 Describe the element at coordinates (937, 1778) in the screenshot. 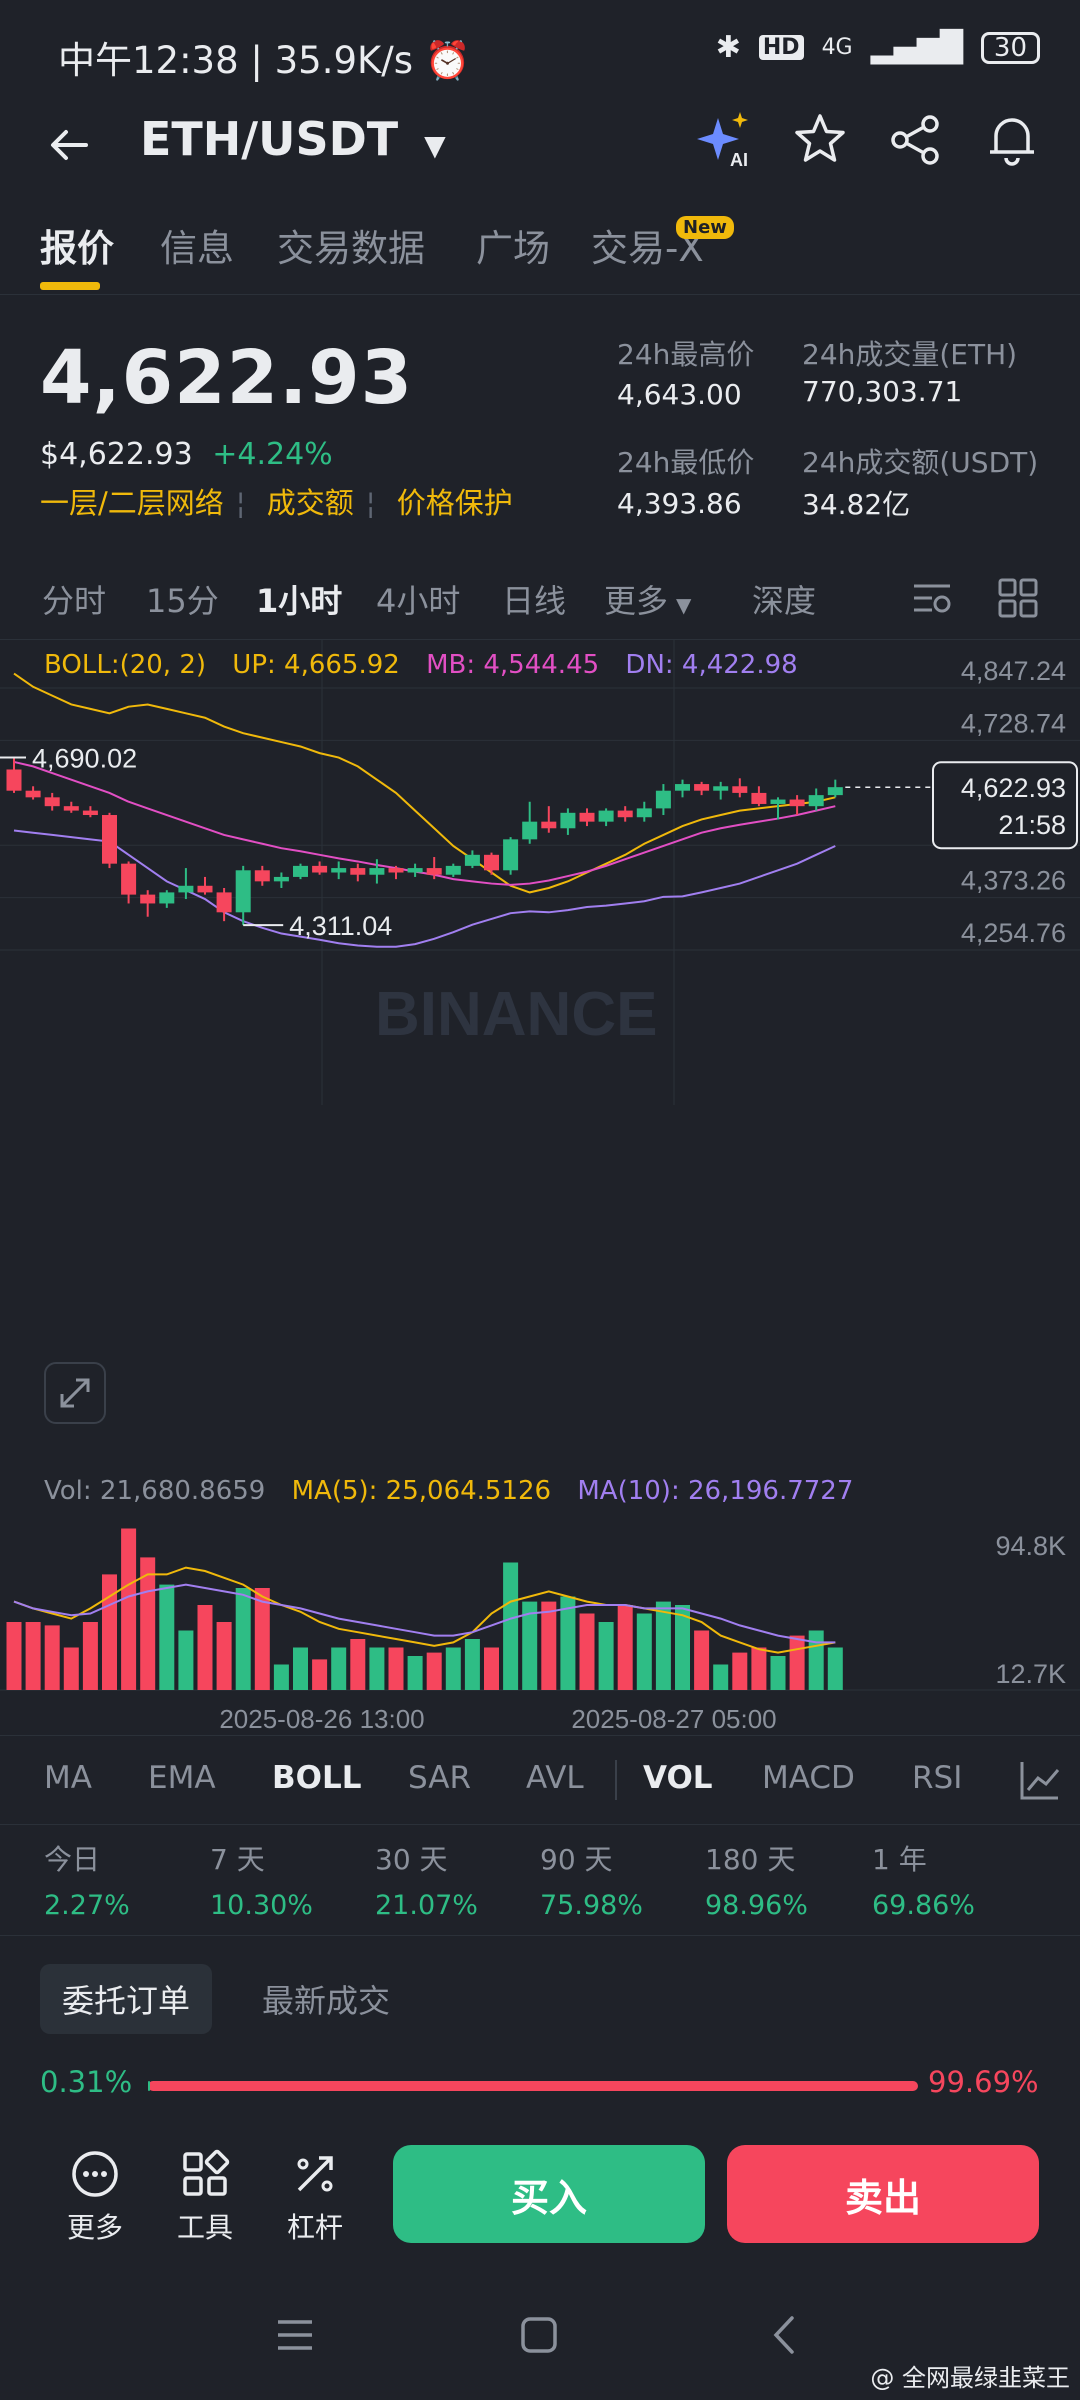

I see `ind-rsi: RSI` at that location.